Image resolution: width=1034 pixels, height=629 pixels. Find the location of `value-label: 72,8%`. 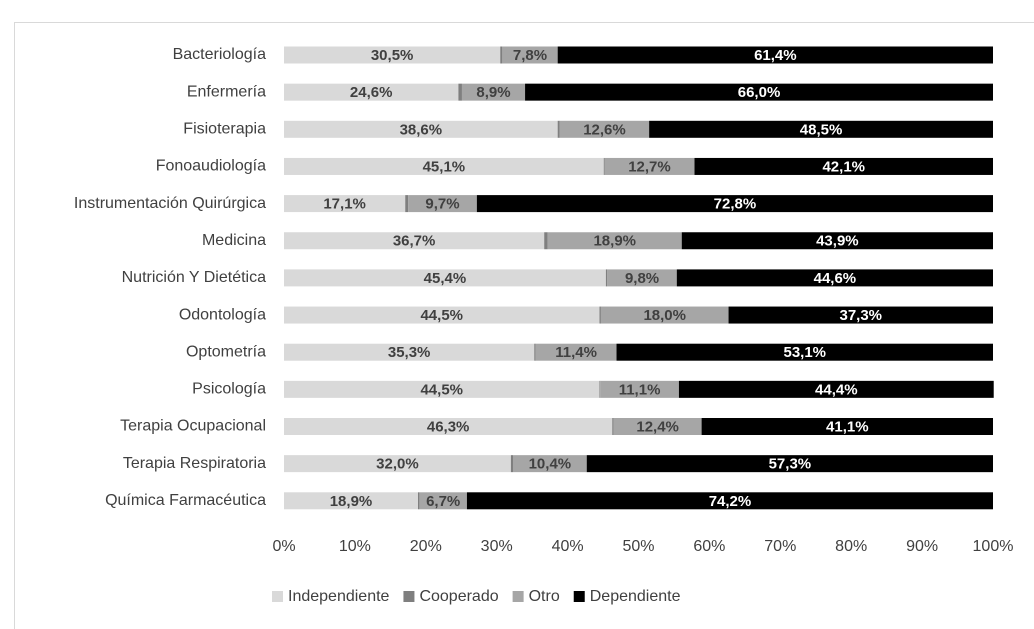

value-label: 72,8% is located at coordinates (735, 204).